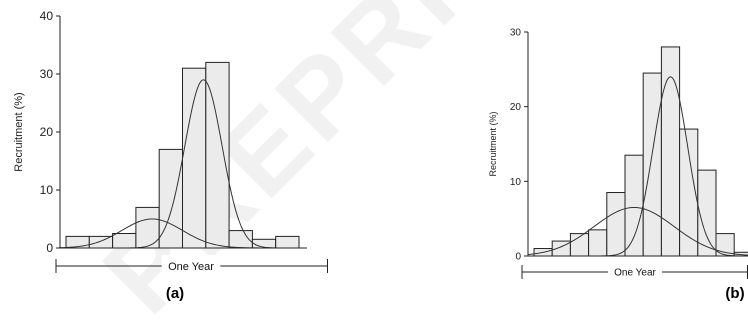 The width and height of the screenshot is (748, 330). I want to click on panel-label: (a), so click(175, 293).